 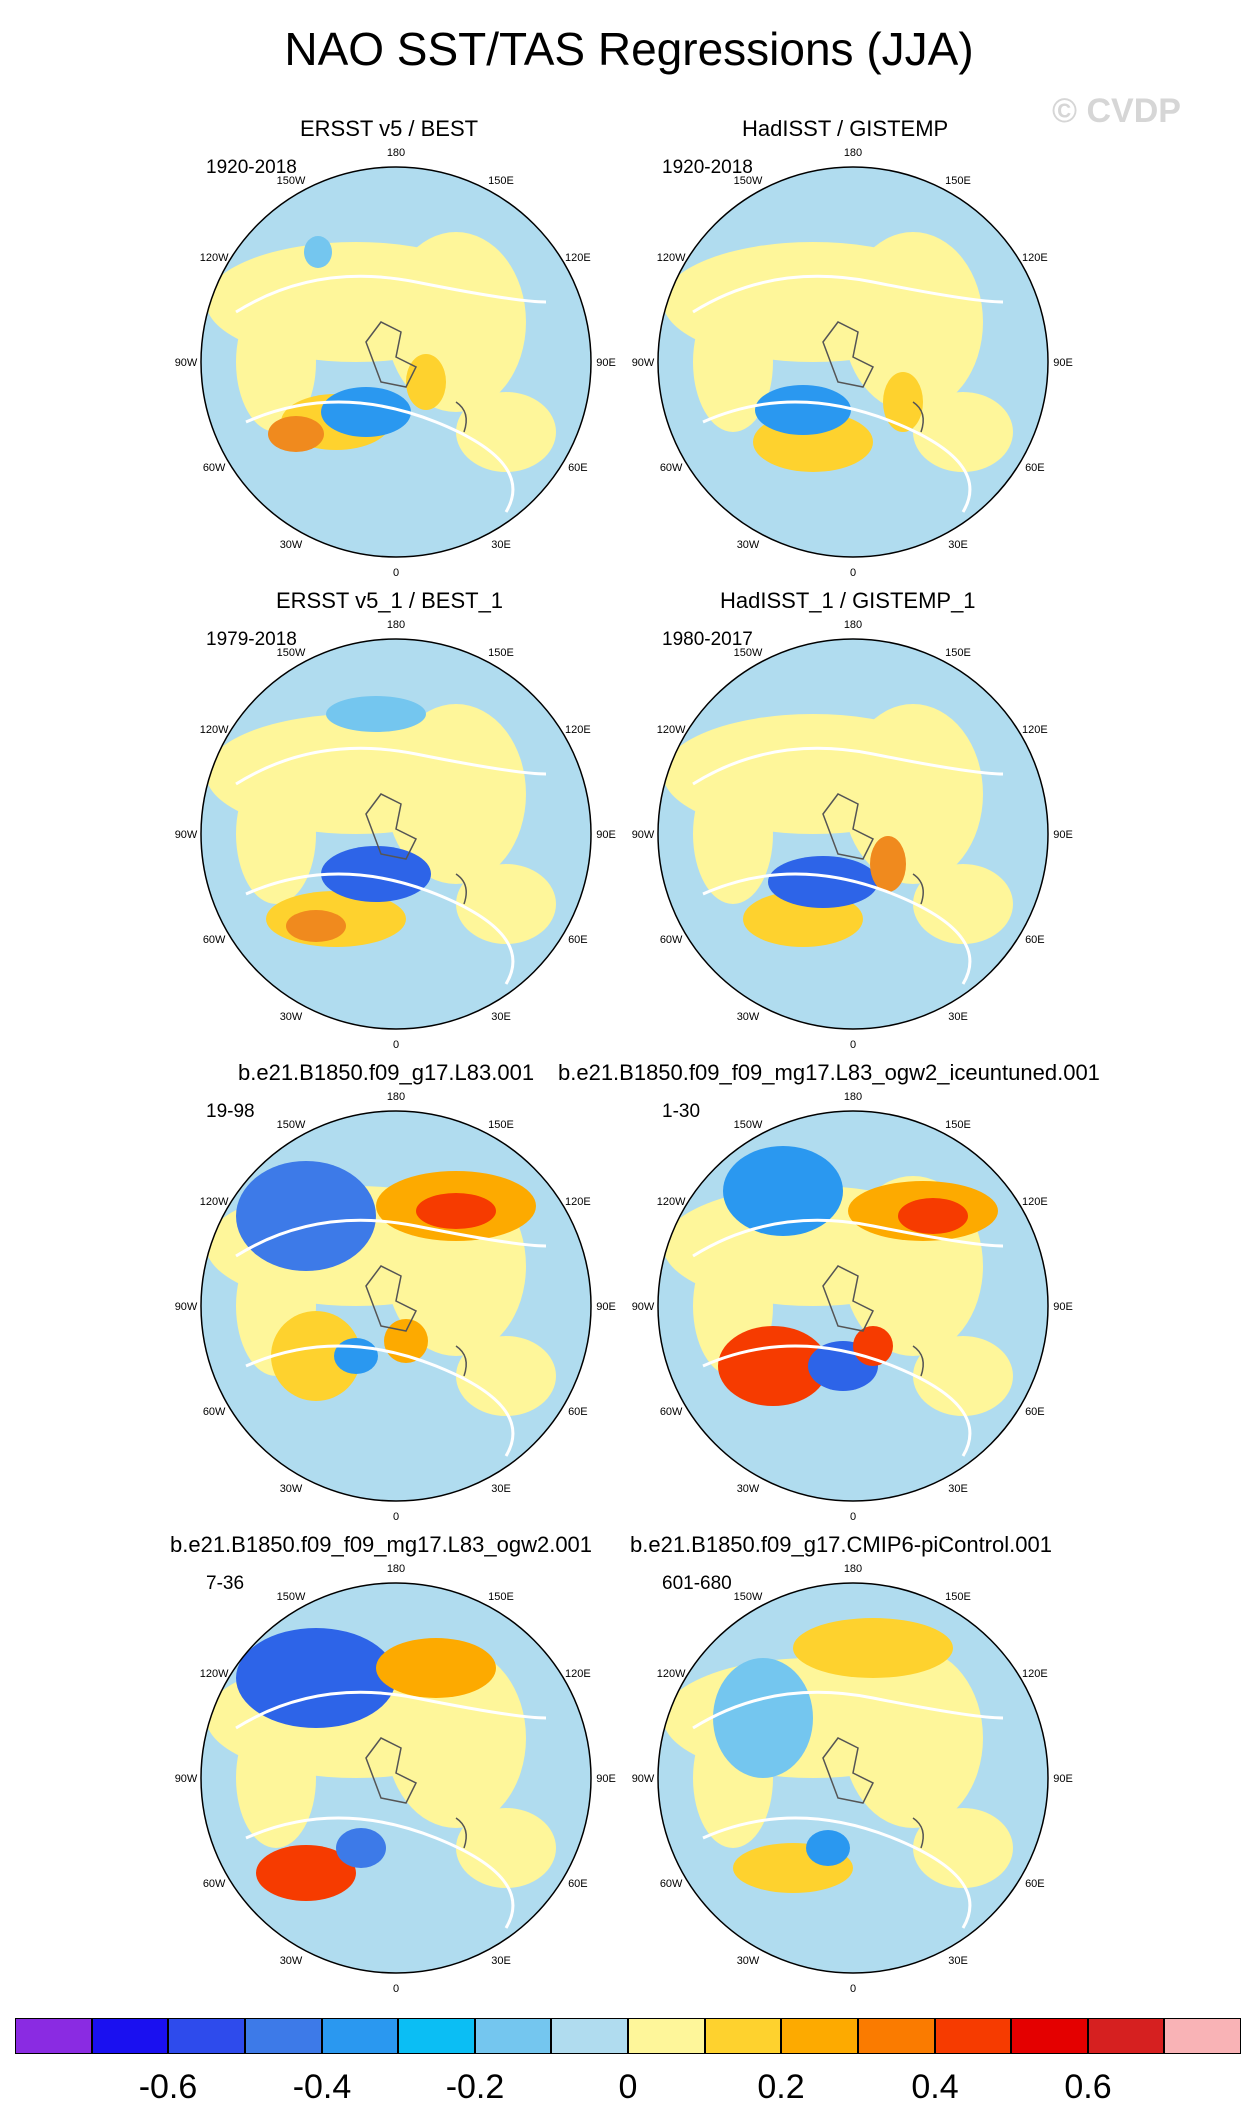 I want to click on period-label-4: 1980-2017, so click(x=707, y=639).